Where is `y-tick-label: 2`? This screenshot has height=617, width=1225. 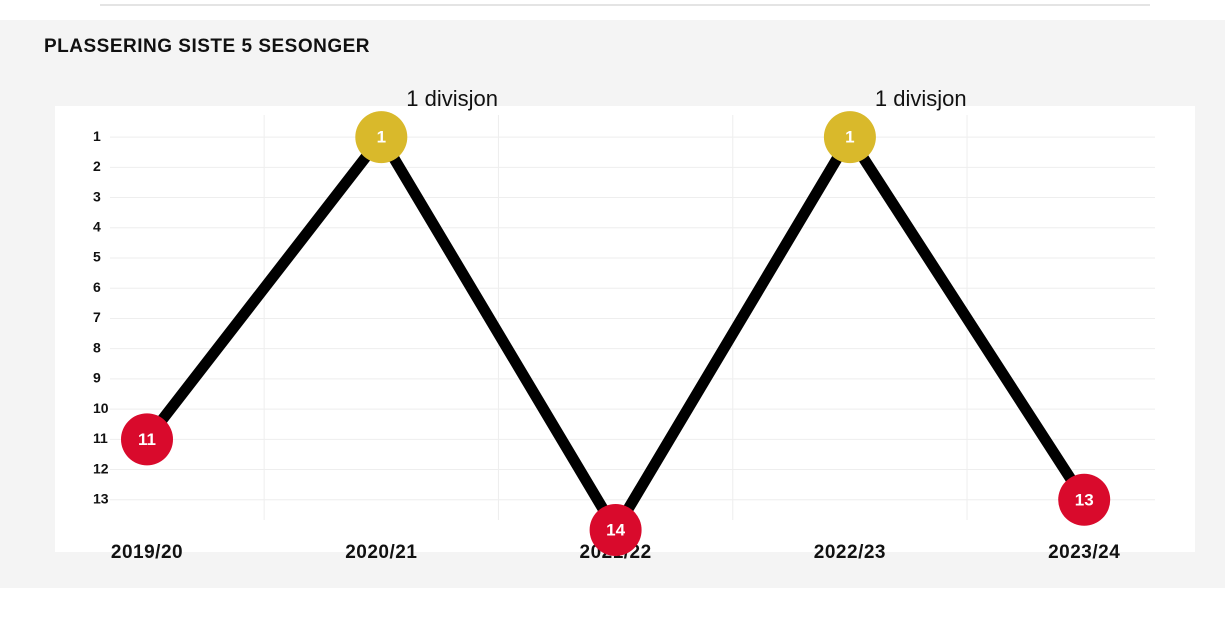
y-tick-label: 2 is located at coordinates (97, 166).